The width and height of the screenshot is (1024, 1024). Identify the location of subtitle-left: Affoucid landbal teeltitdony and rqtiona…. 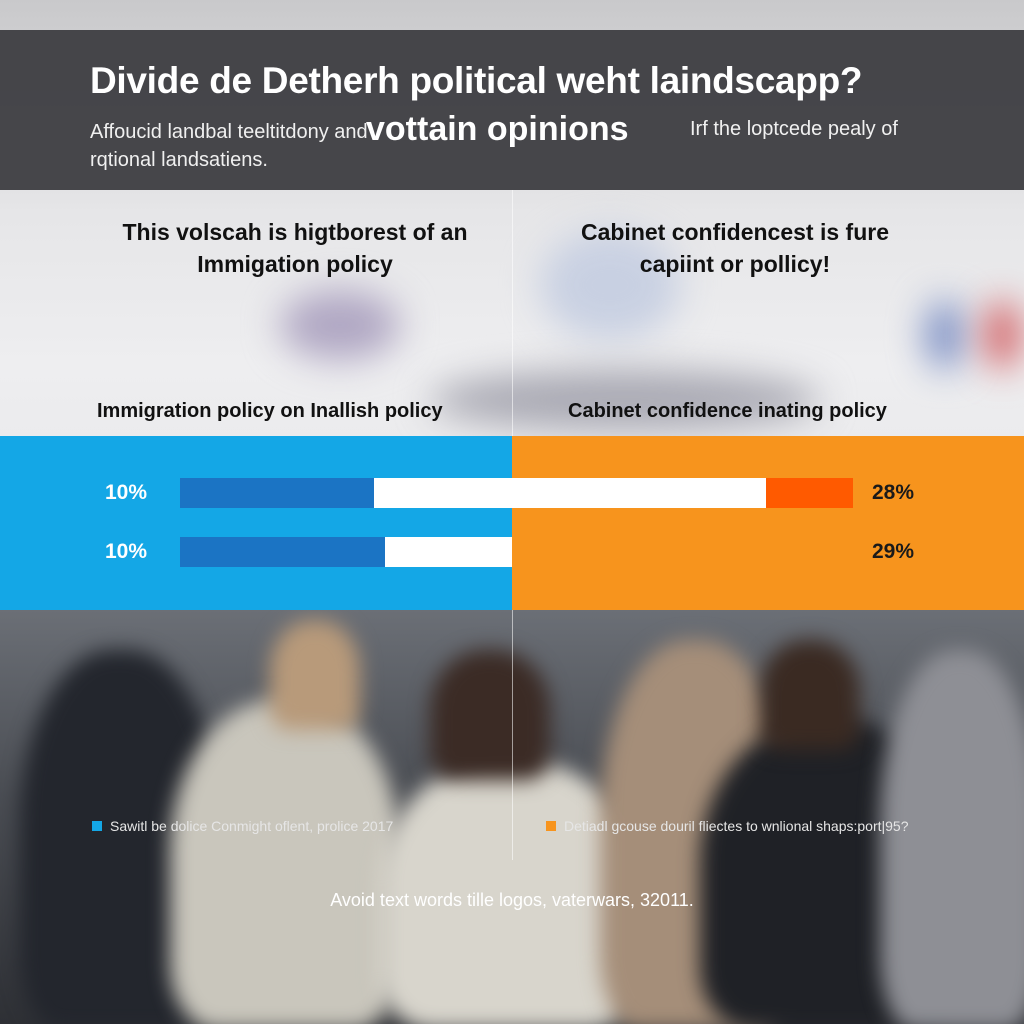
(229, 146).